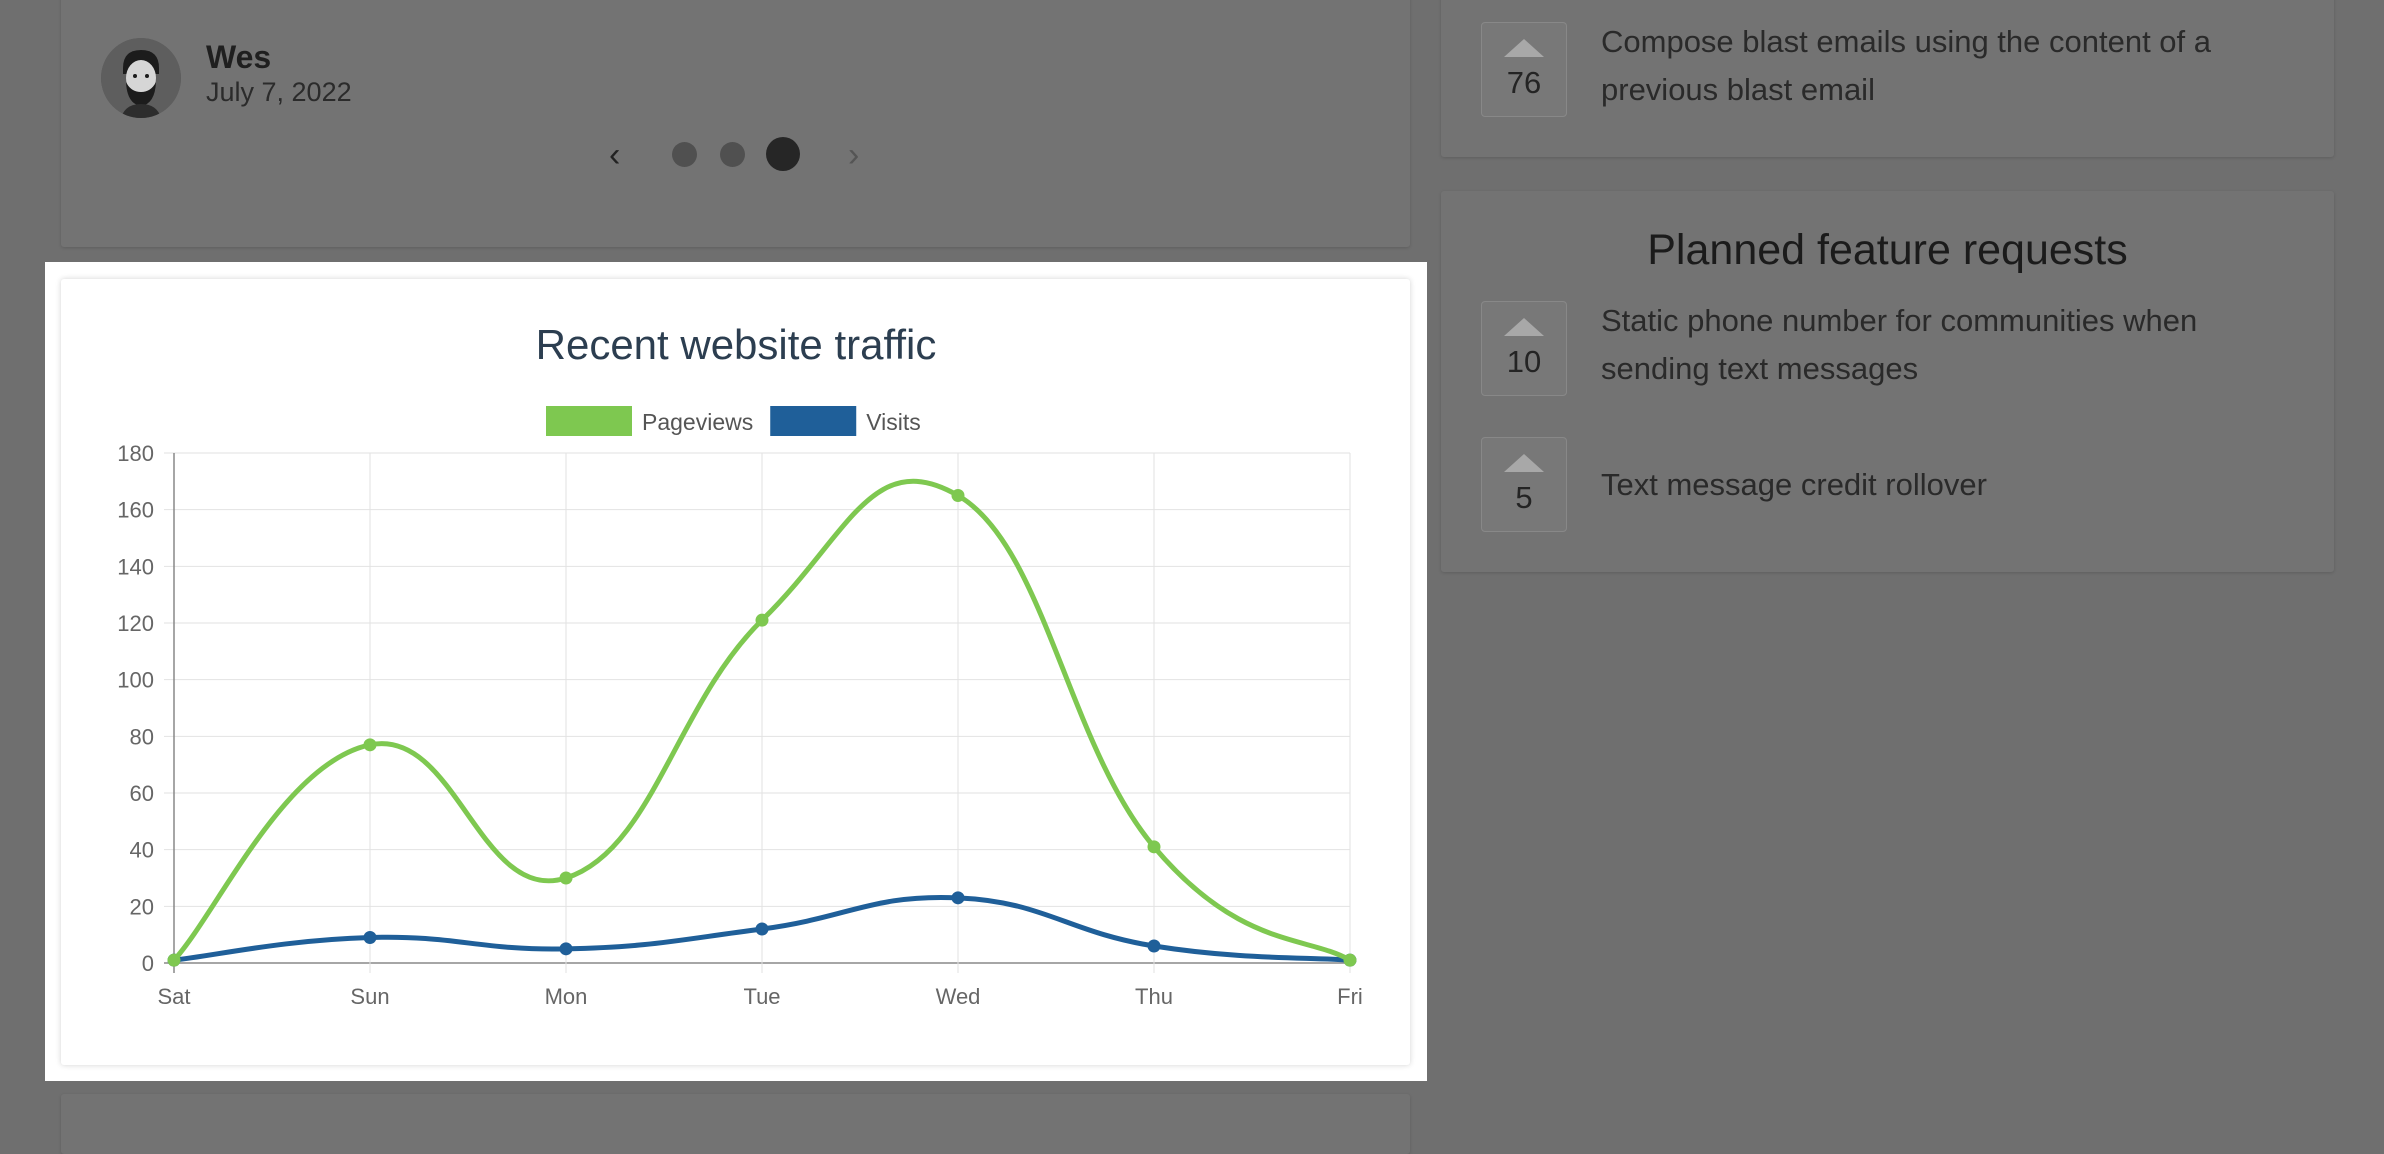 The image size is (2384, 1154). I want to click on testimonial-card: Wes July 7, 2022 ‹ ›, so click(735, 123).